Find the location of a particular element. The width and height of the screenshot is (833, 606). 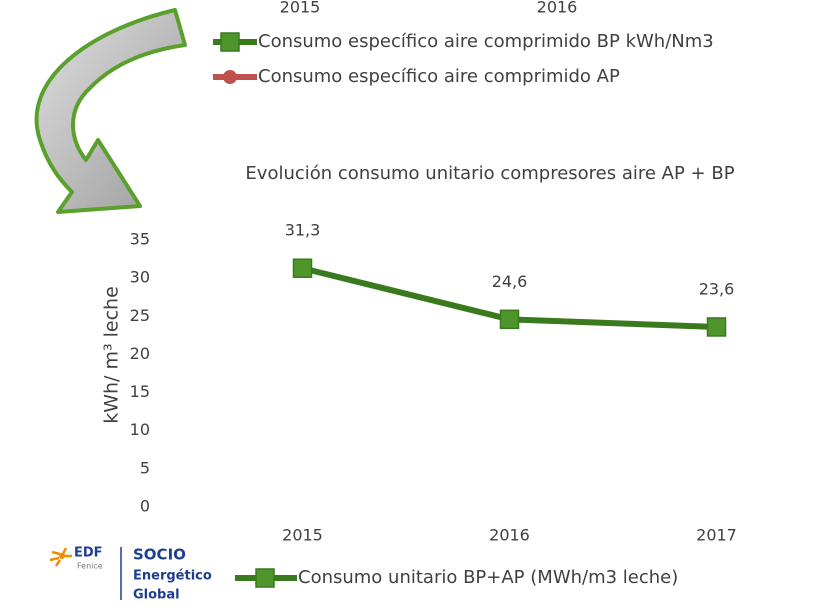

data-label: 31,3 is located at coordinates (303, 230).